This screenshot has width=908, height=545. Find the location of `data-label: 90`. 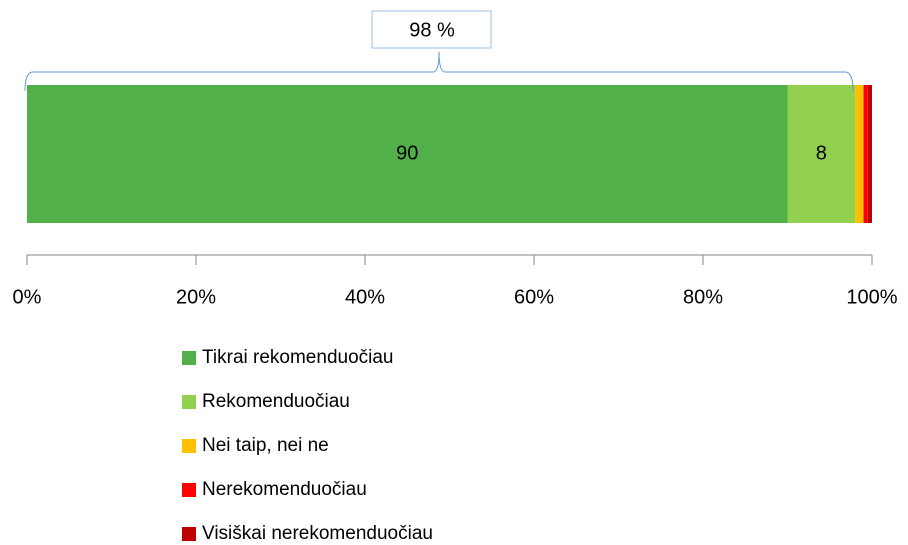

data-label: 90 is located at coordinates (407, 153).